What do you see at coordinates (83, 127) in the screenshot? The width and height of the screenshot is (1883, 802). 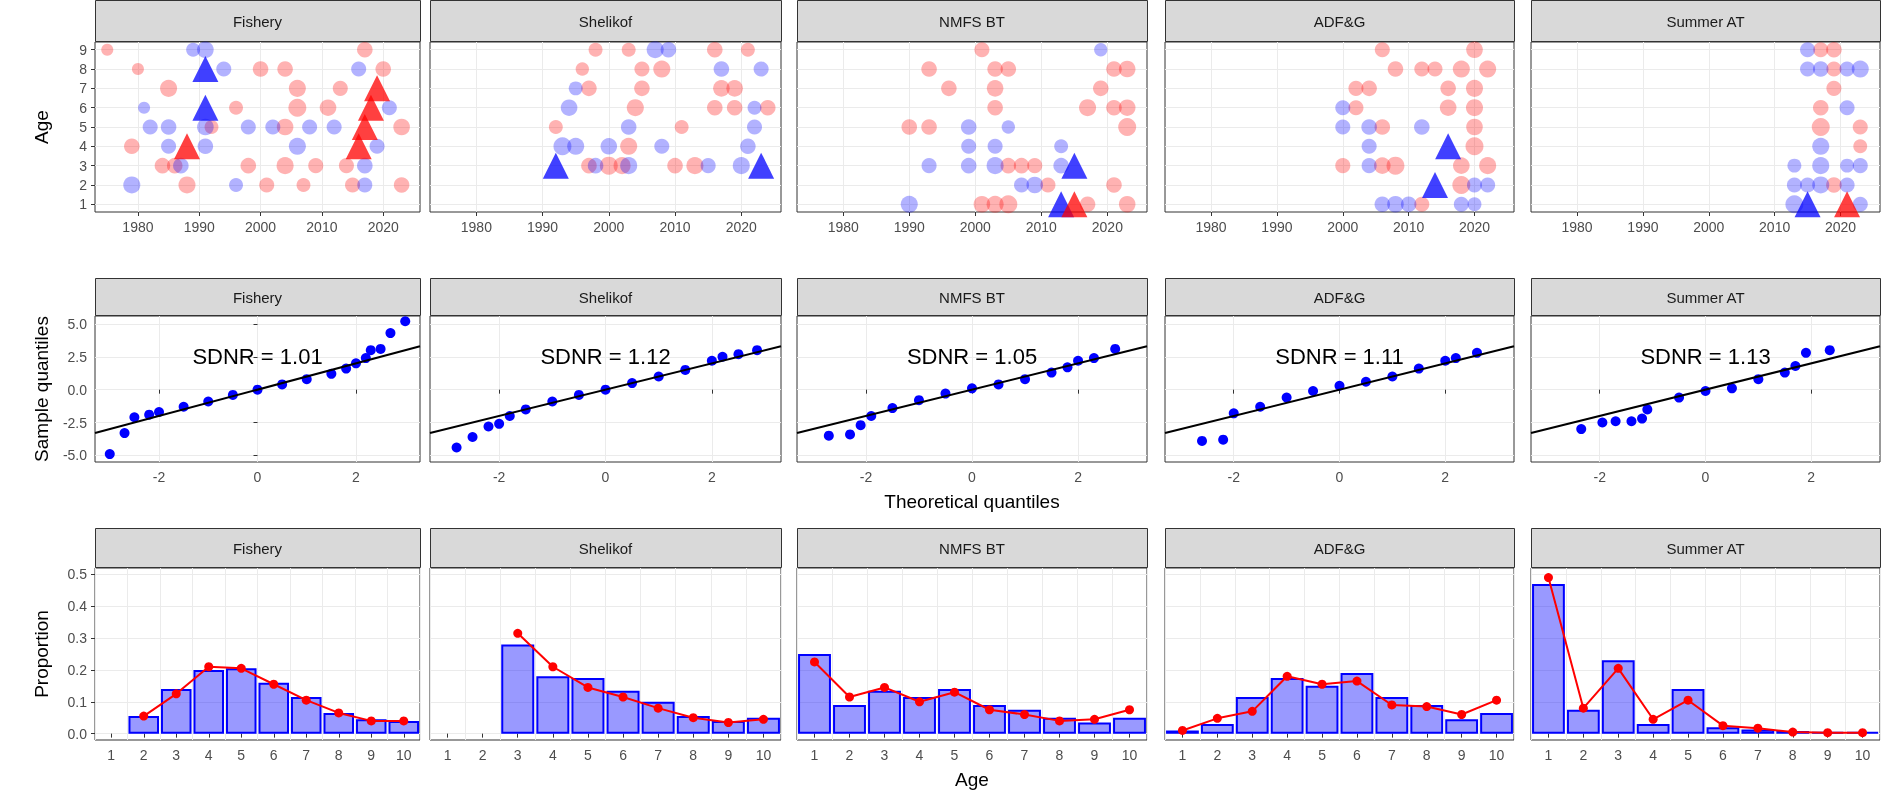 I see `y-tick-label: 5` at bounding box center [83, 127].